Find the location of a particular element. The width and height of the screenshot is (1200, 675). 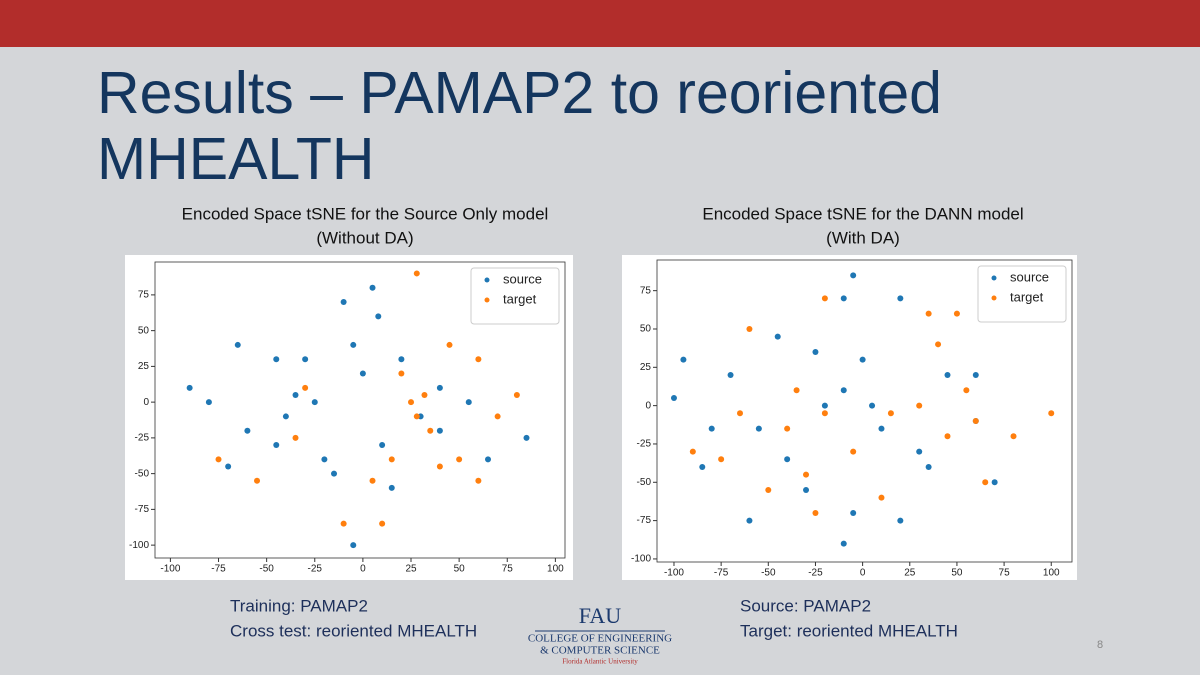

note: Source: PAMAP2 is located at coordinates (805, 605).